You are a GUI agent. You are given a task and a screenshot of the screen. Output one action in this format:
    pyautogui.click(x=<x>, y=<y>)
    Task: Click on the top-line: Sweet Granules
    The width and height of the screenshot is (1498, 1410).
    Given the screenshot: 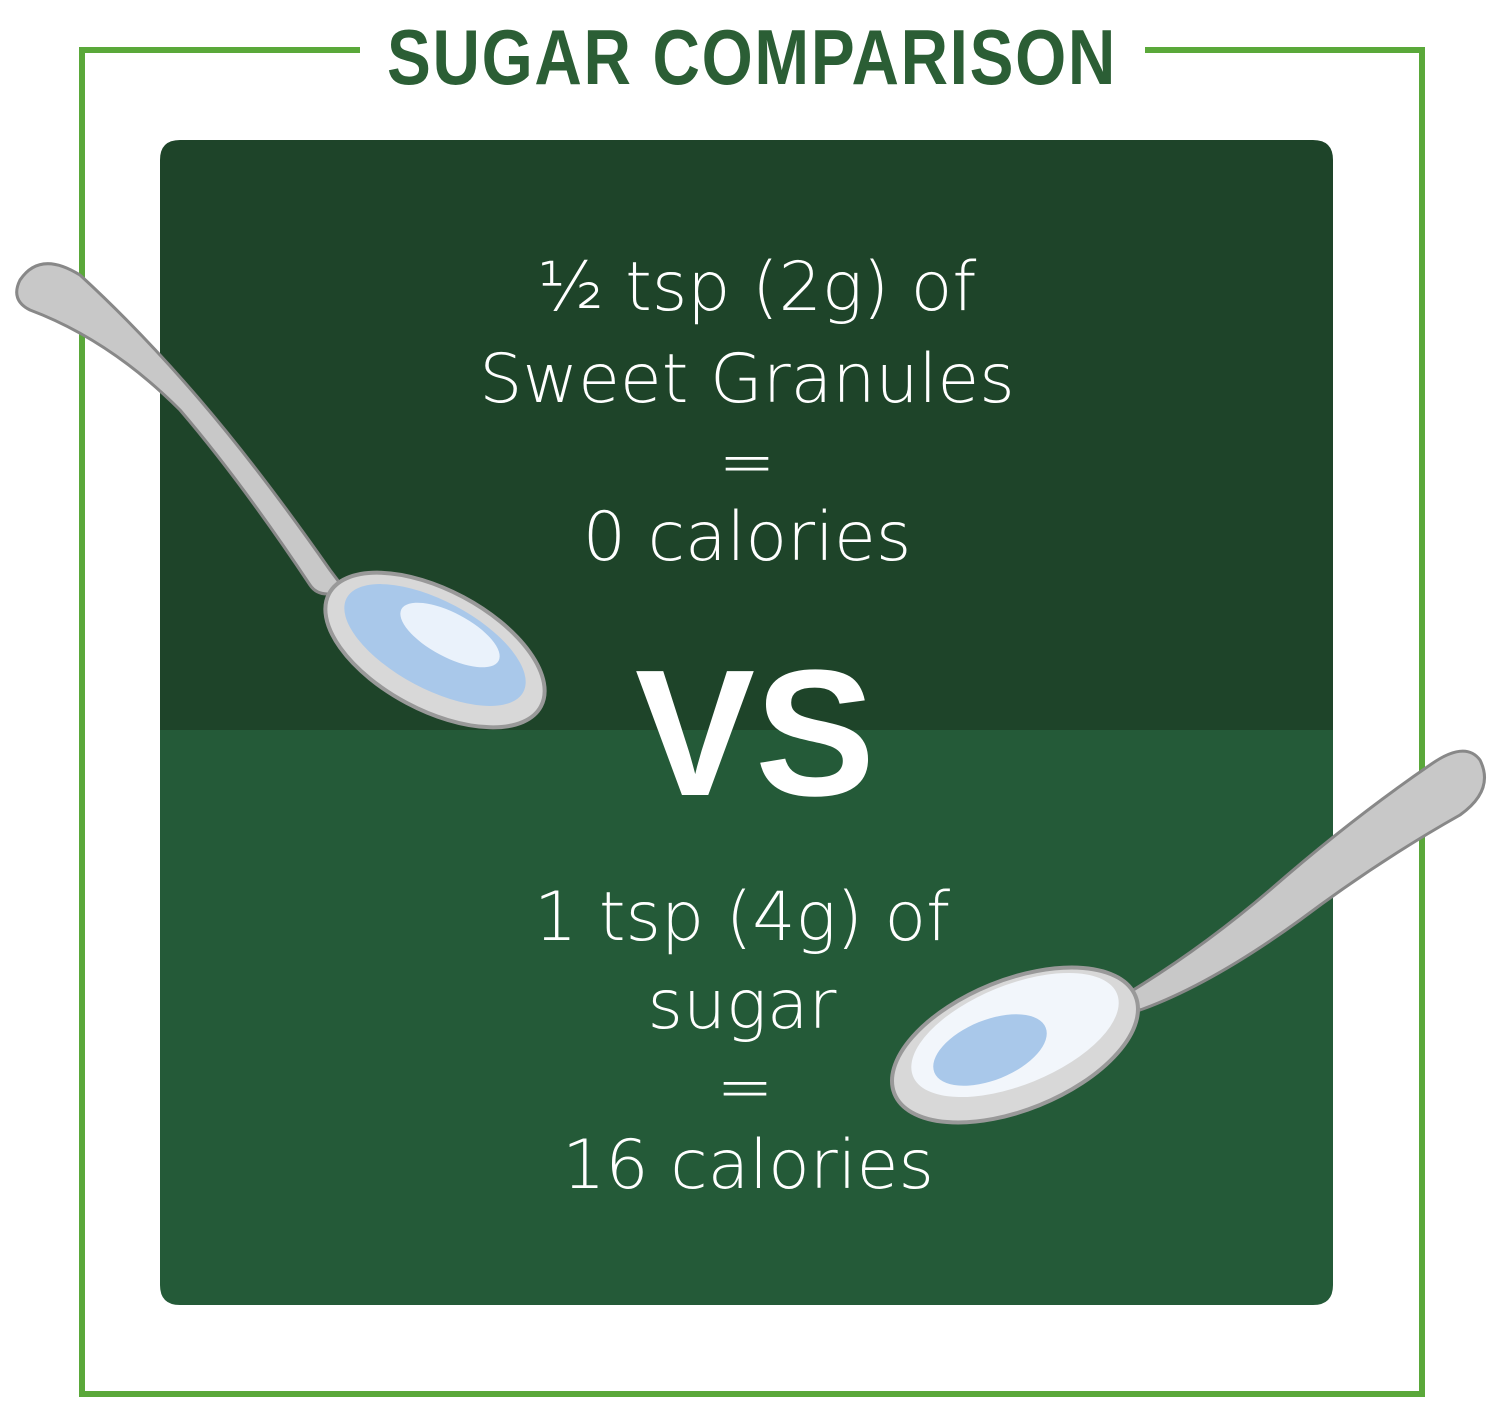 What is the action you would take?
    pyautogui.click(x=746, y=379)
    